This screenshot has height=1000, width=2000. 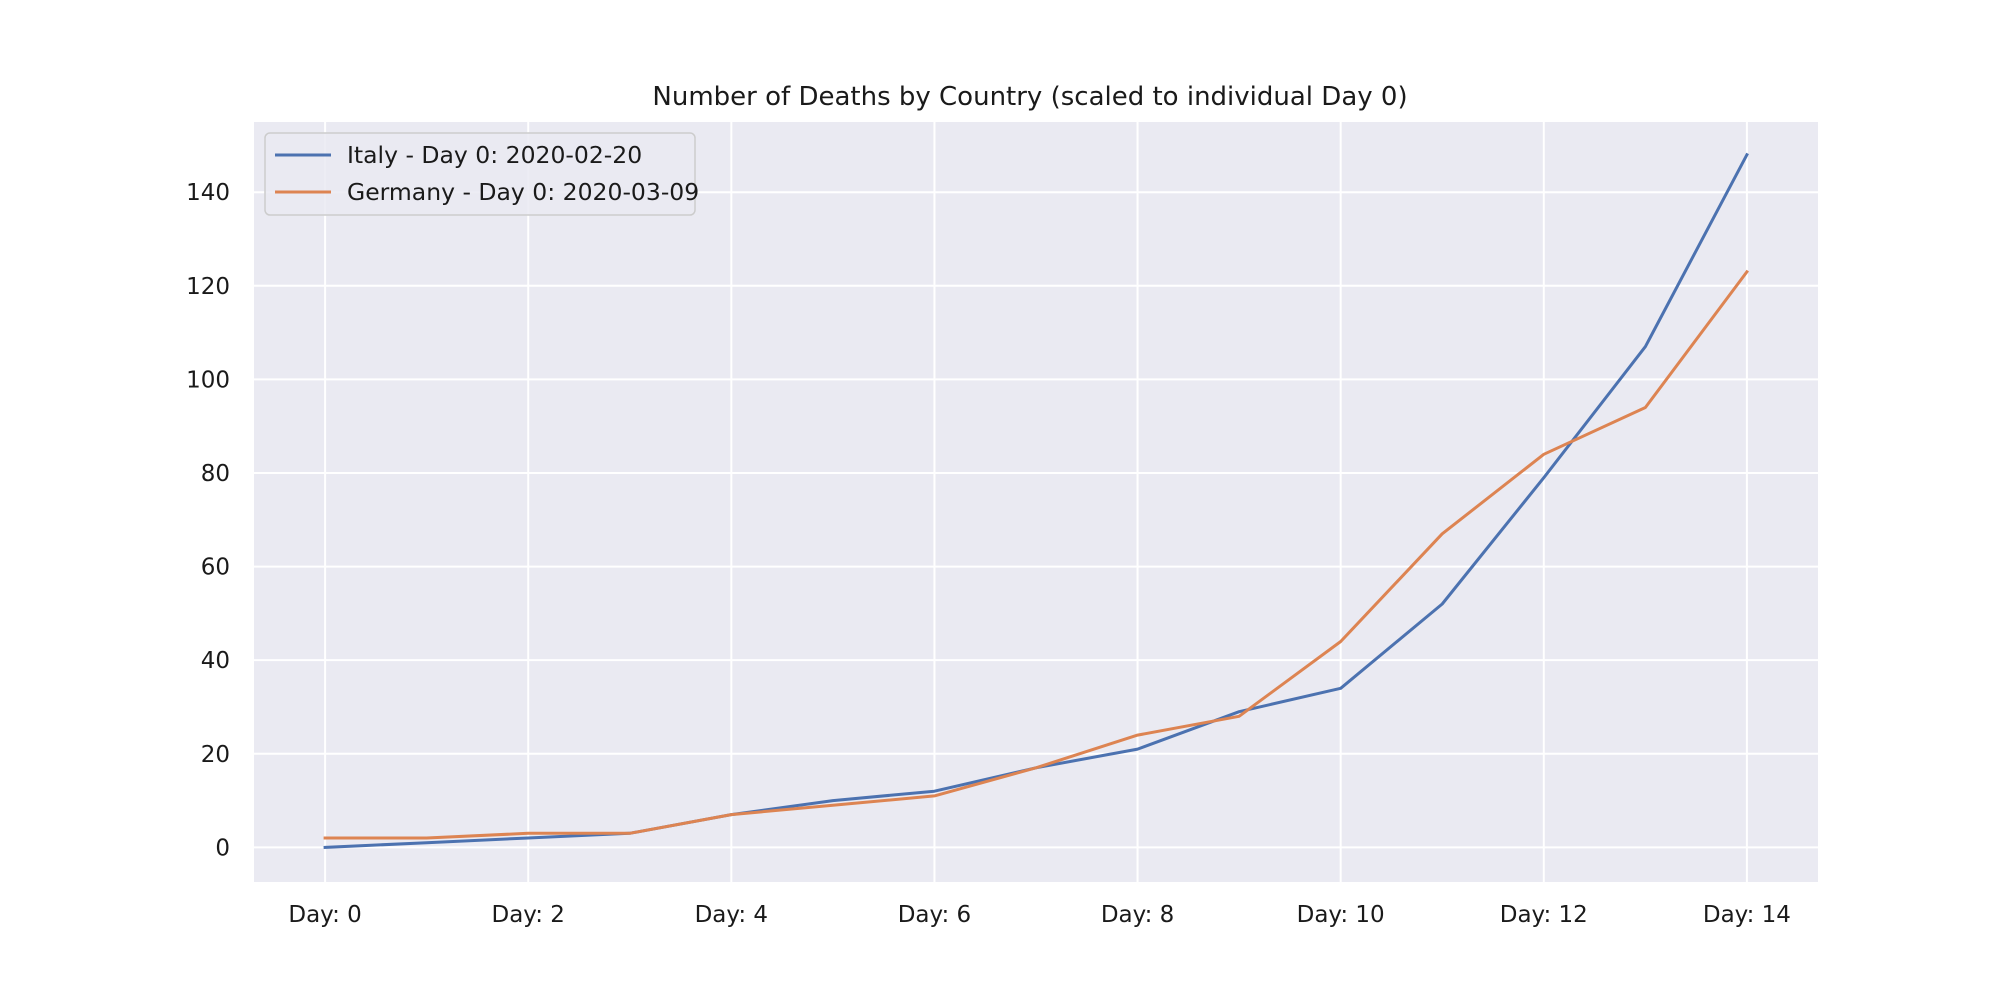 What do you see at coordinates (215, 568) in the screenshot?
I see `y-tick-label: 60` at bounding box center [215, 568].